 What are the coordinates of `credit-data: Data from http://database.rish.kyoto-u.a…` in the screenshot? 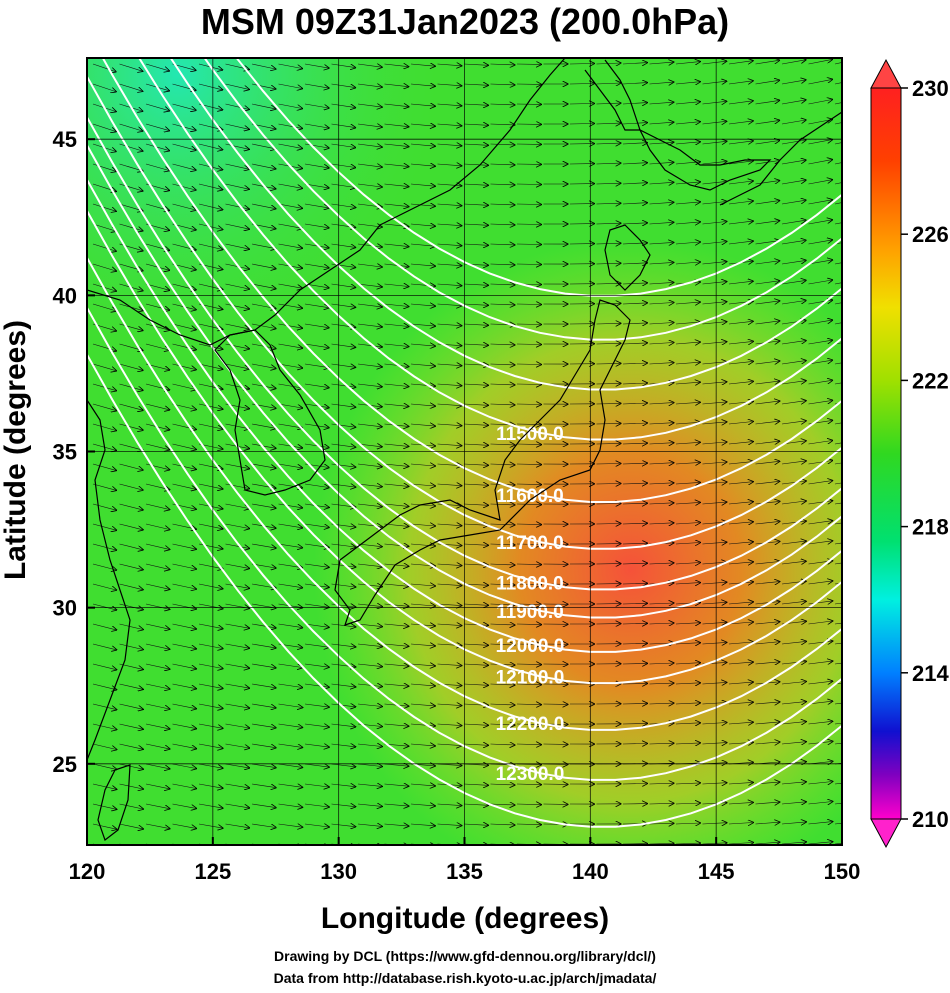 It's located at (465, 978).